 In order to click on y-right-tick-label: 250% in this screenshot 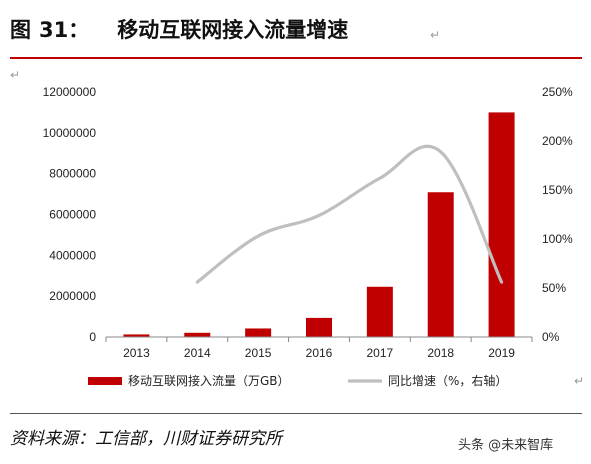, I will do `click(557, 92)`.